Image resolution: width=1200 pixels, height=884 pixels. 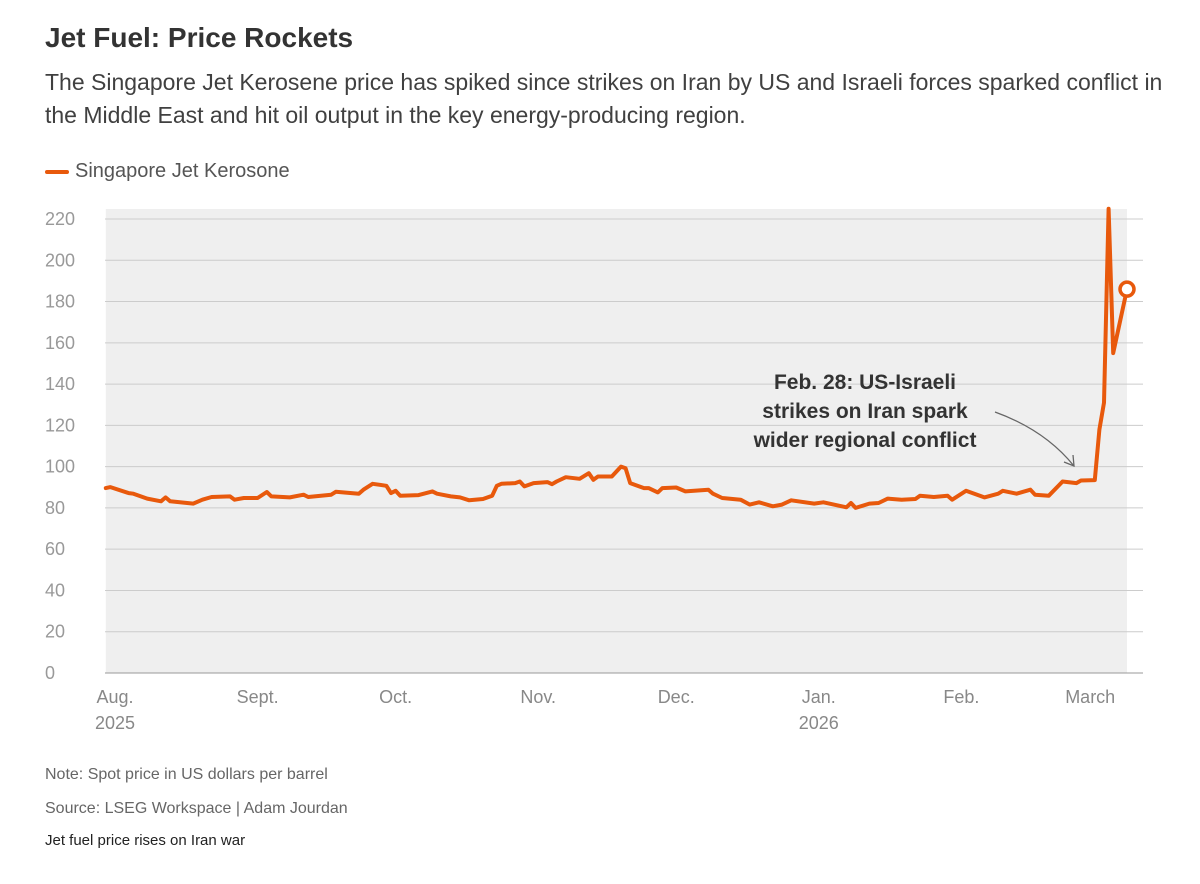 What do you see at coordinates (60, 302) in the screenshot?
I see `y-tick-label: 180` at bounding box center [60, 302].